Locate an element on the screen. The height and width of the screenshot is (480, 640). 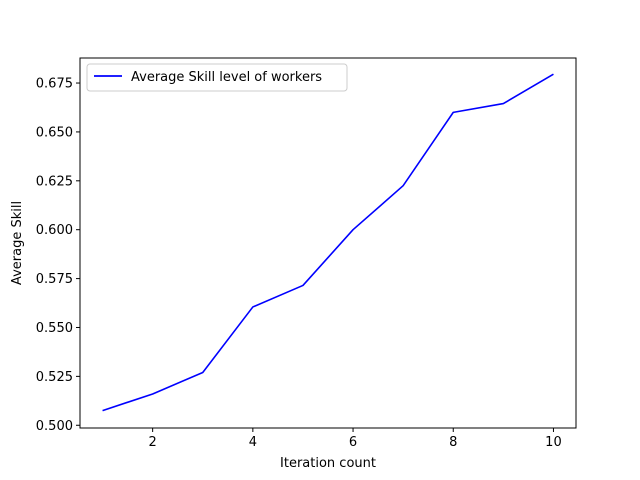
y-tick-label: 0.600 is located at coordinates (54, 230).